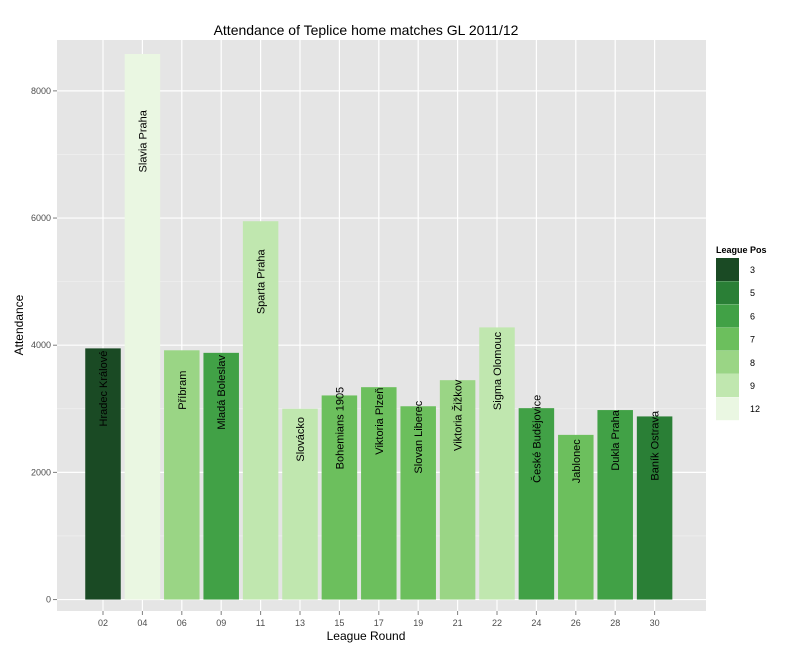  What do you see at coordinates (366, 636) in the screenshot?
I see `x-axis-title: League Round` at bounding box center [366, 636].